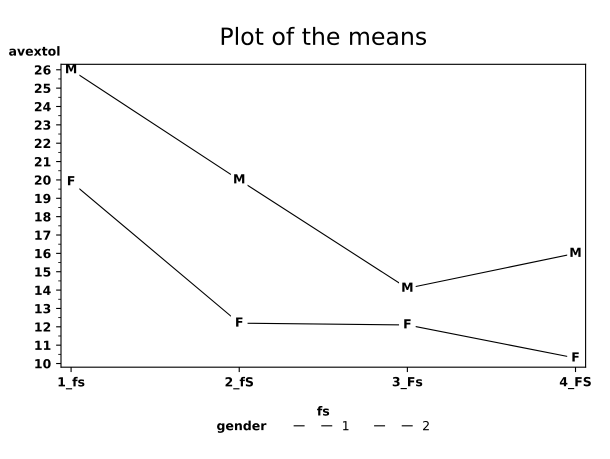 The height and width of the screenshot is (459, 610). What do you see at coordinates (42, 107) in the screenshot?
I see `y-tick-label: 24` at bounding box center [42, 107].